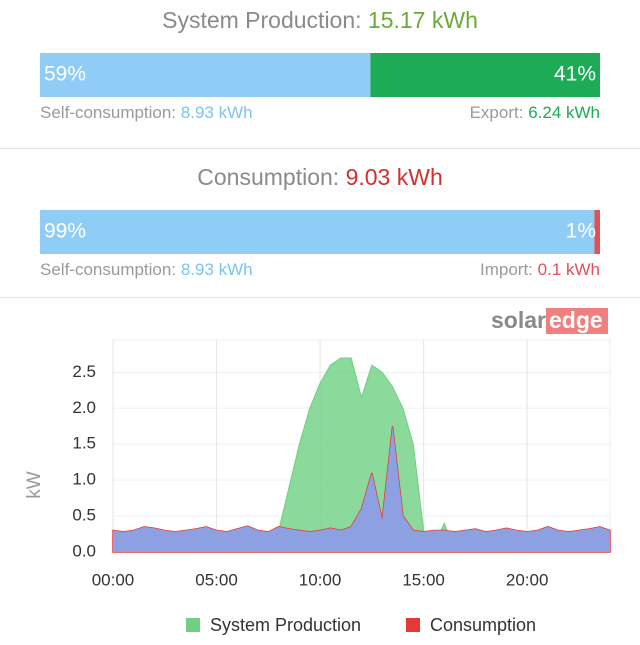 The height and width of the screenshot is (645, 640). I want to click on y-tick-label: 1.0, so click(84, 479).